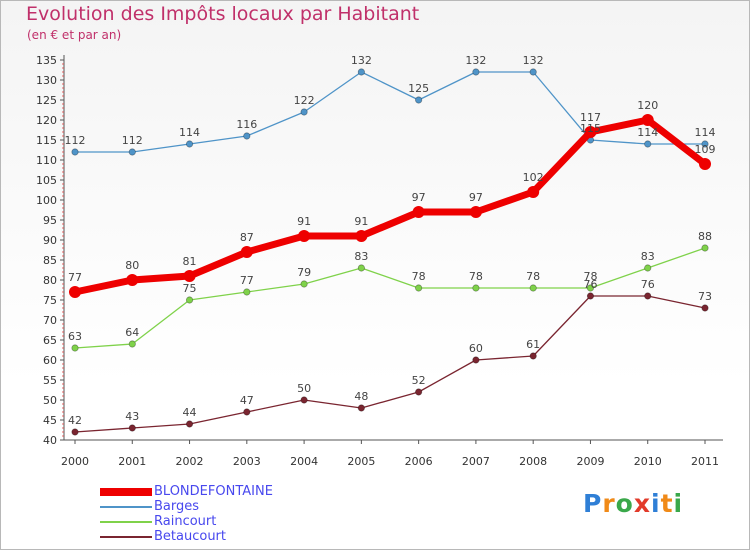 The image size is (750, 550). Describe the element at coordinates (533, 177) in the screenshot. I see `data-label-blondefontaine: 102` at that location.